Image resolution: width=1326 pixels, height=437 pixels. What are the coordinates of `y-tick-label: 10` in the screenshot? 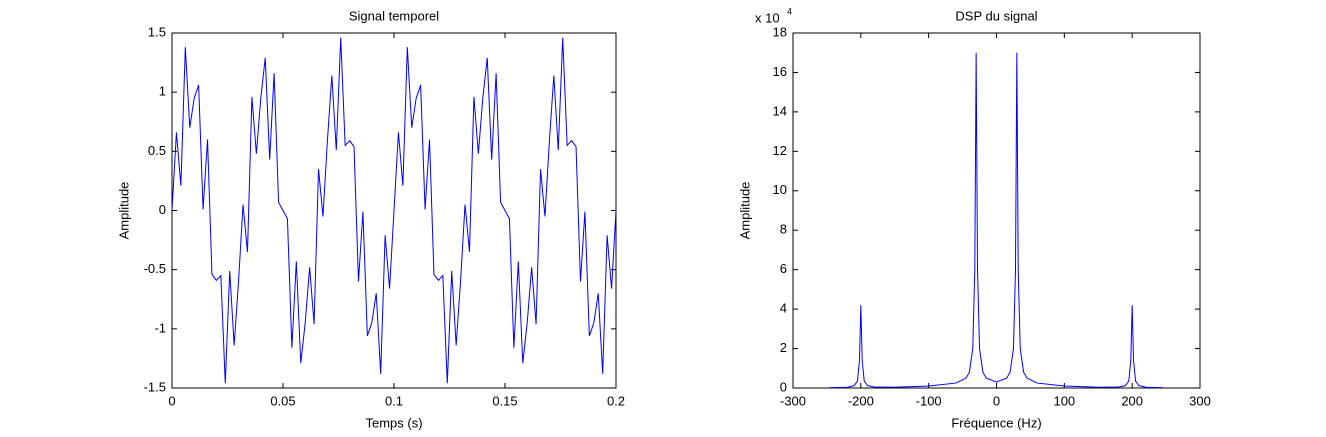 It's located at (780, 189).